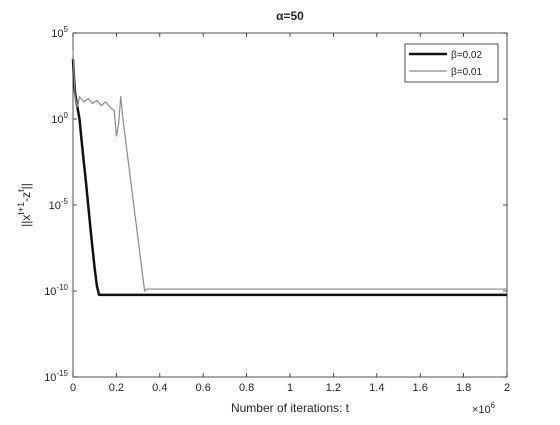  What do you see at coordinates (466, 55) in the screenshot?
I see `legend-label: β=0.02` at bounding box center [466, 55].